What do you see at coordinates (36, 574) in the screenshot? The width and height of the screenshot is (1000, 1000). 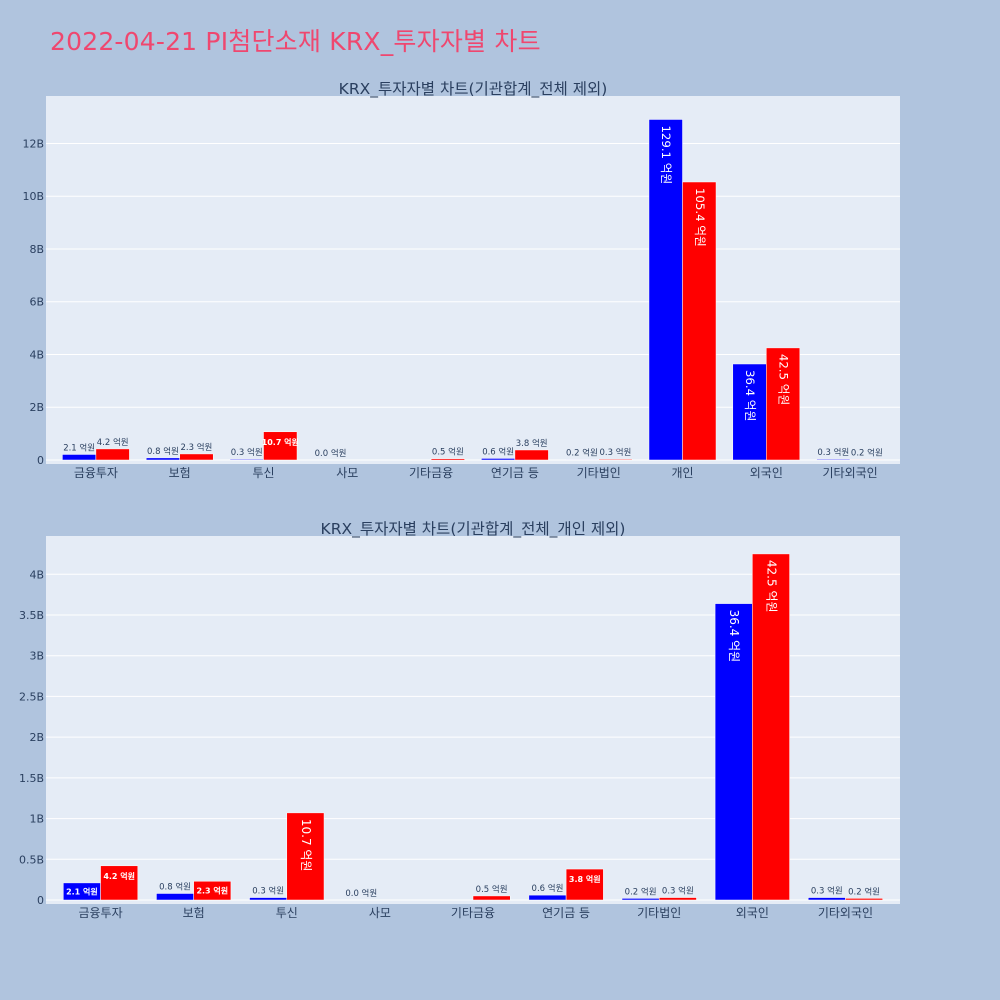 I see `y-tick-label: 4B` at bounding box center [36, 574].